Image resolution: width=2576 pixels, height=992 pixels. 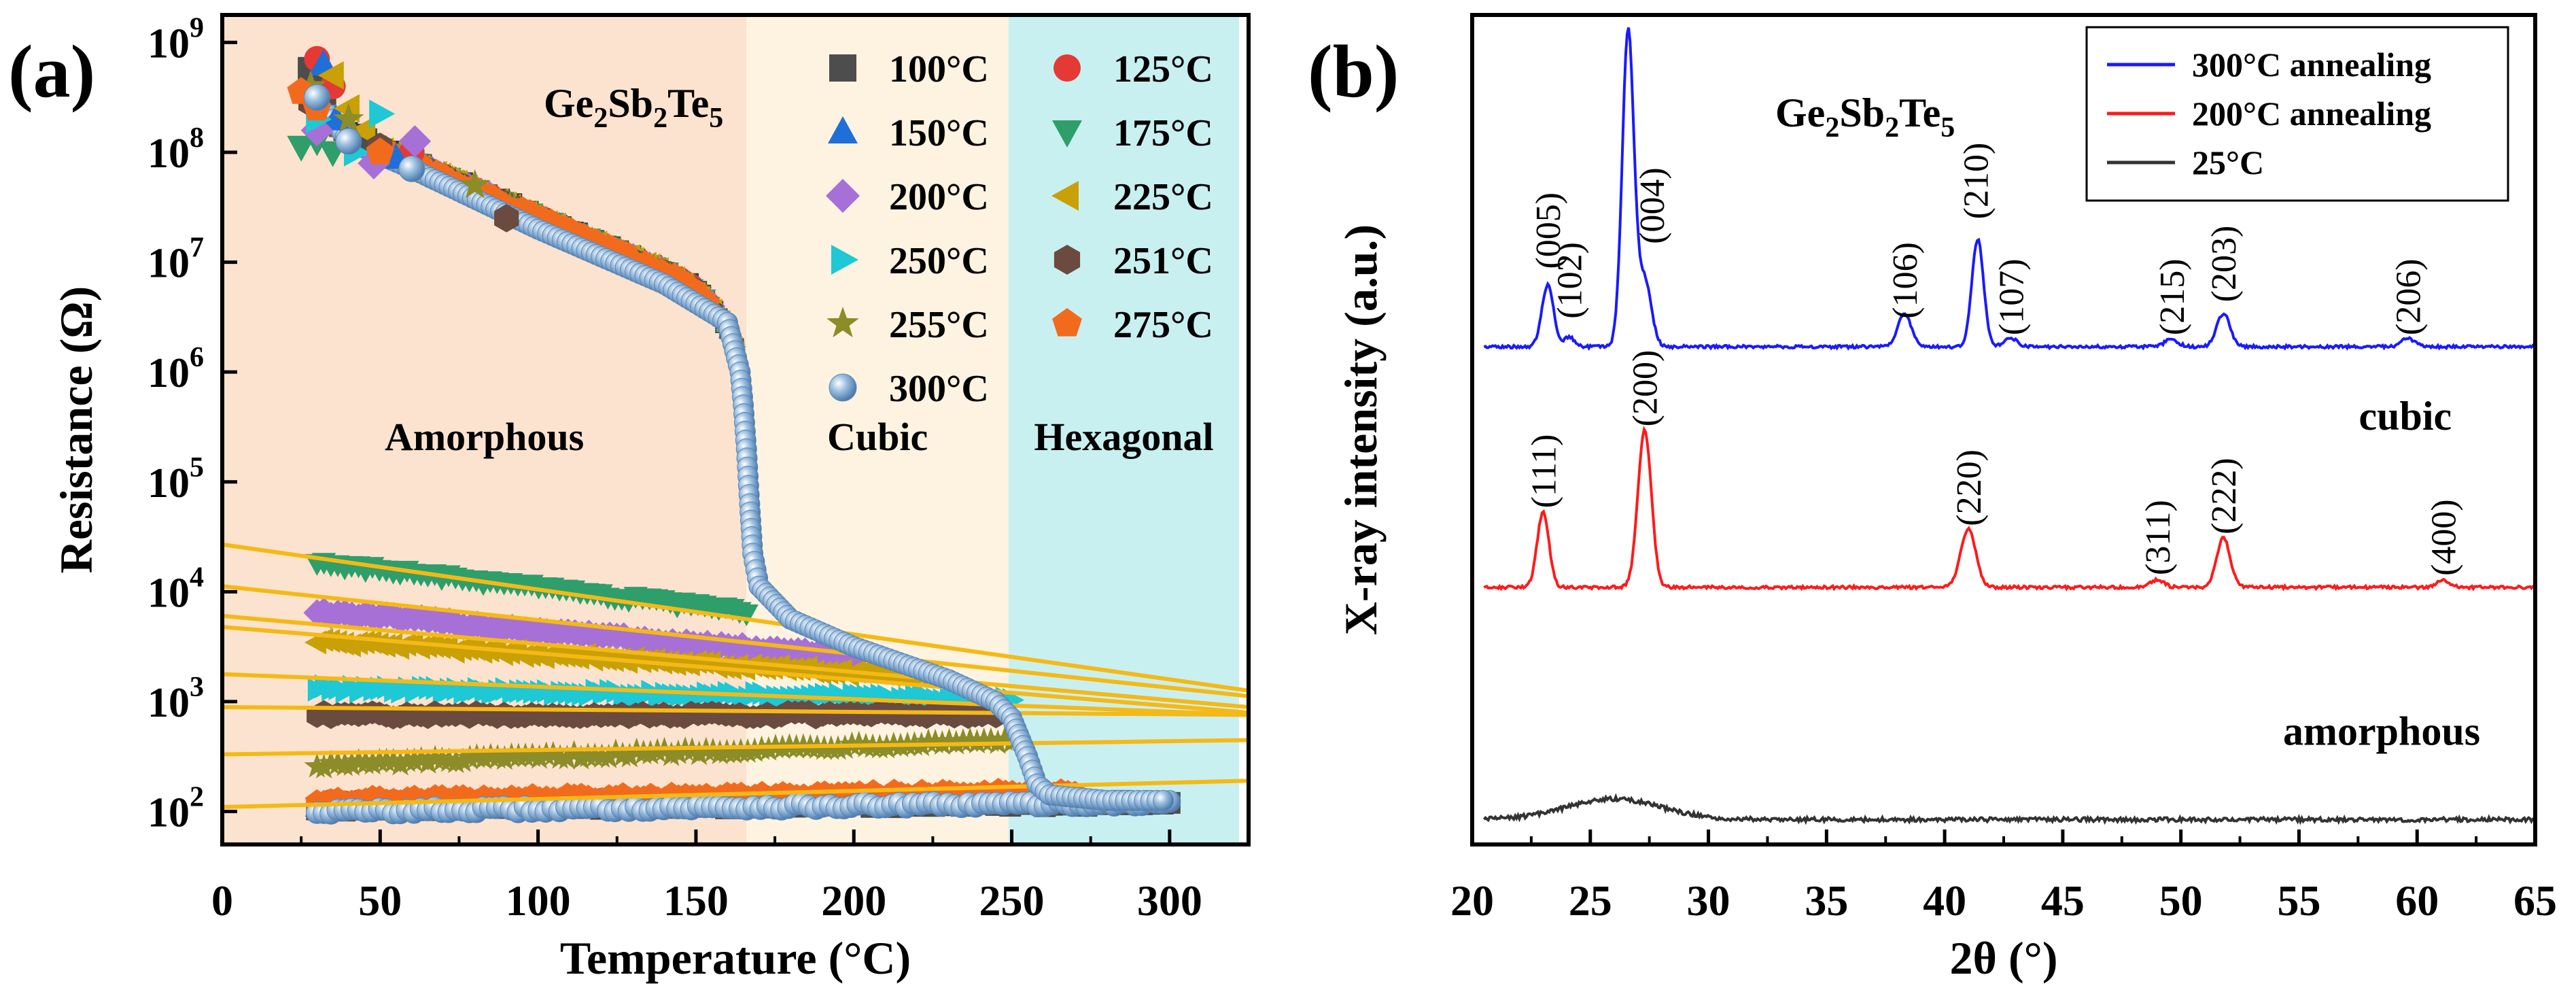 What do you see at coordinates (1067, 134) in the screenshot?
I see `legend-marker-175C` at bounding box center [1067, 134].